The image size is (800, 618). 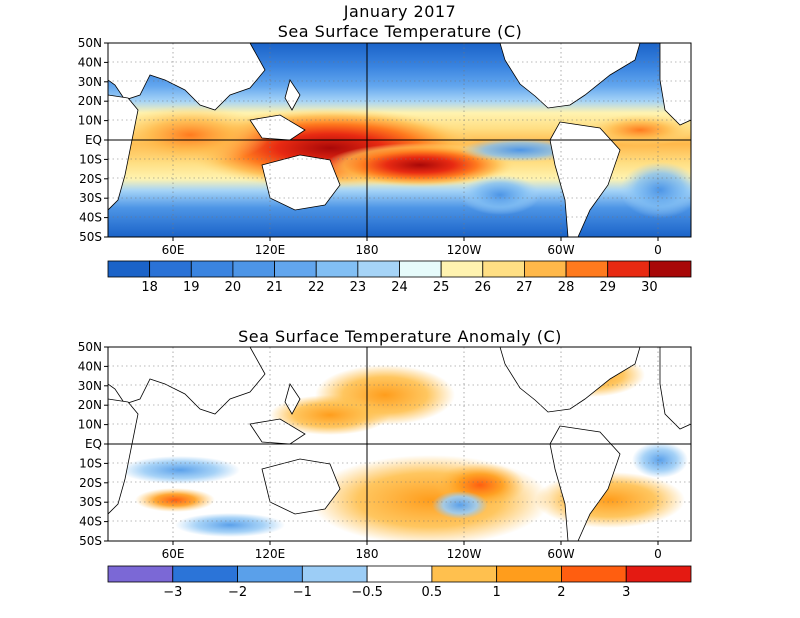 What do you see at coordinates (316, 287) in the screenshot?
I see `colorbar-label: 22` at bounding box center [316, 287].